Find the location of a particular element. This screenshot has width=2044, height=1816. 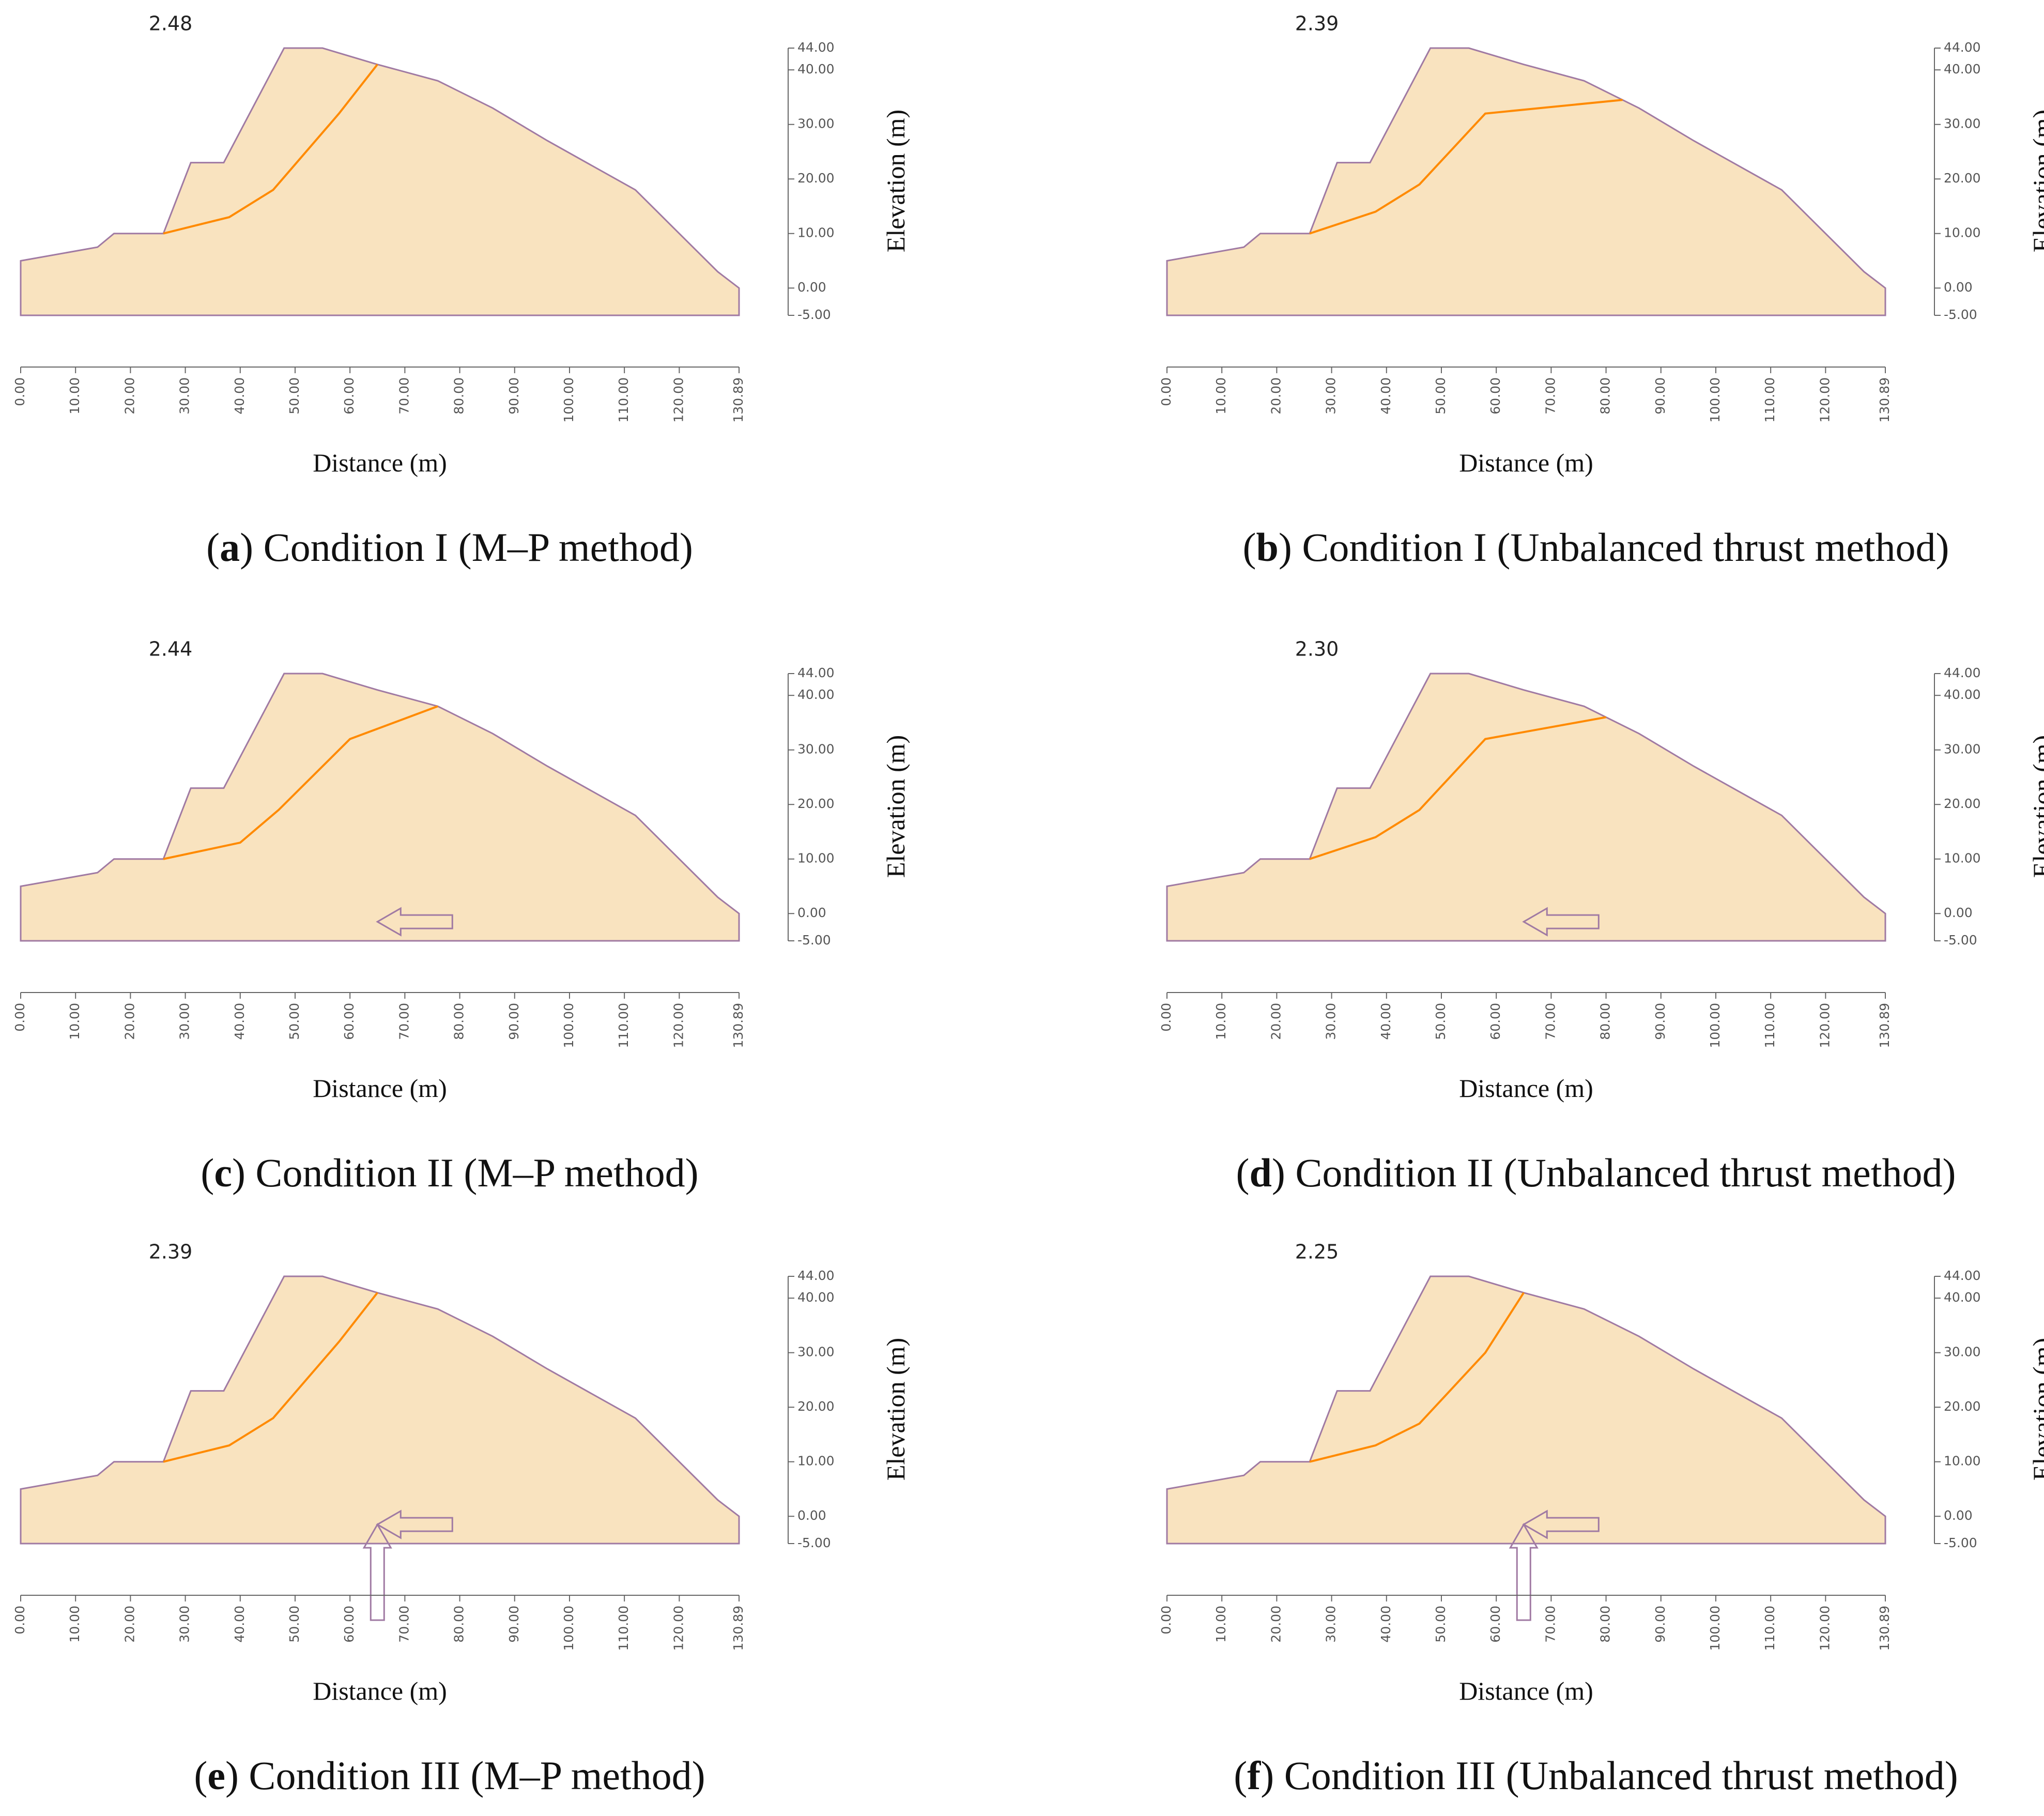

caption-part: d is located at coordinates (1261, 1172).